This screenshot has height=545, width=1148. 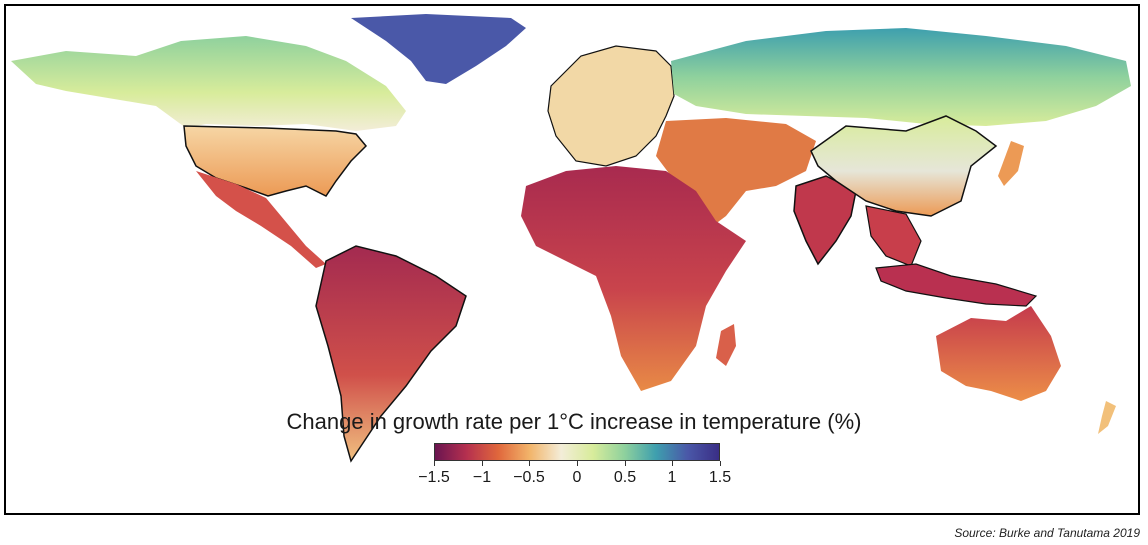 I want to click on source-caption: Source: Burke and Tanutama 2019, so click(x=1047, y=533).